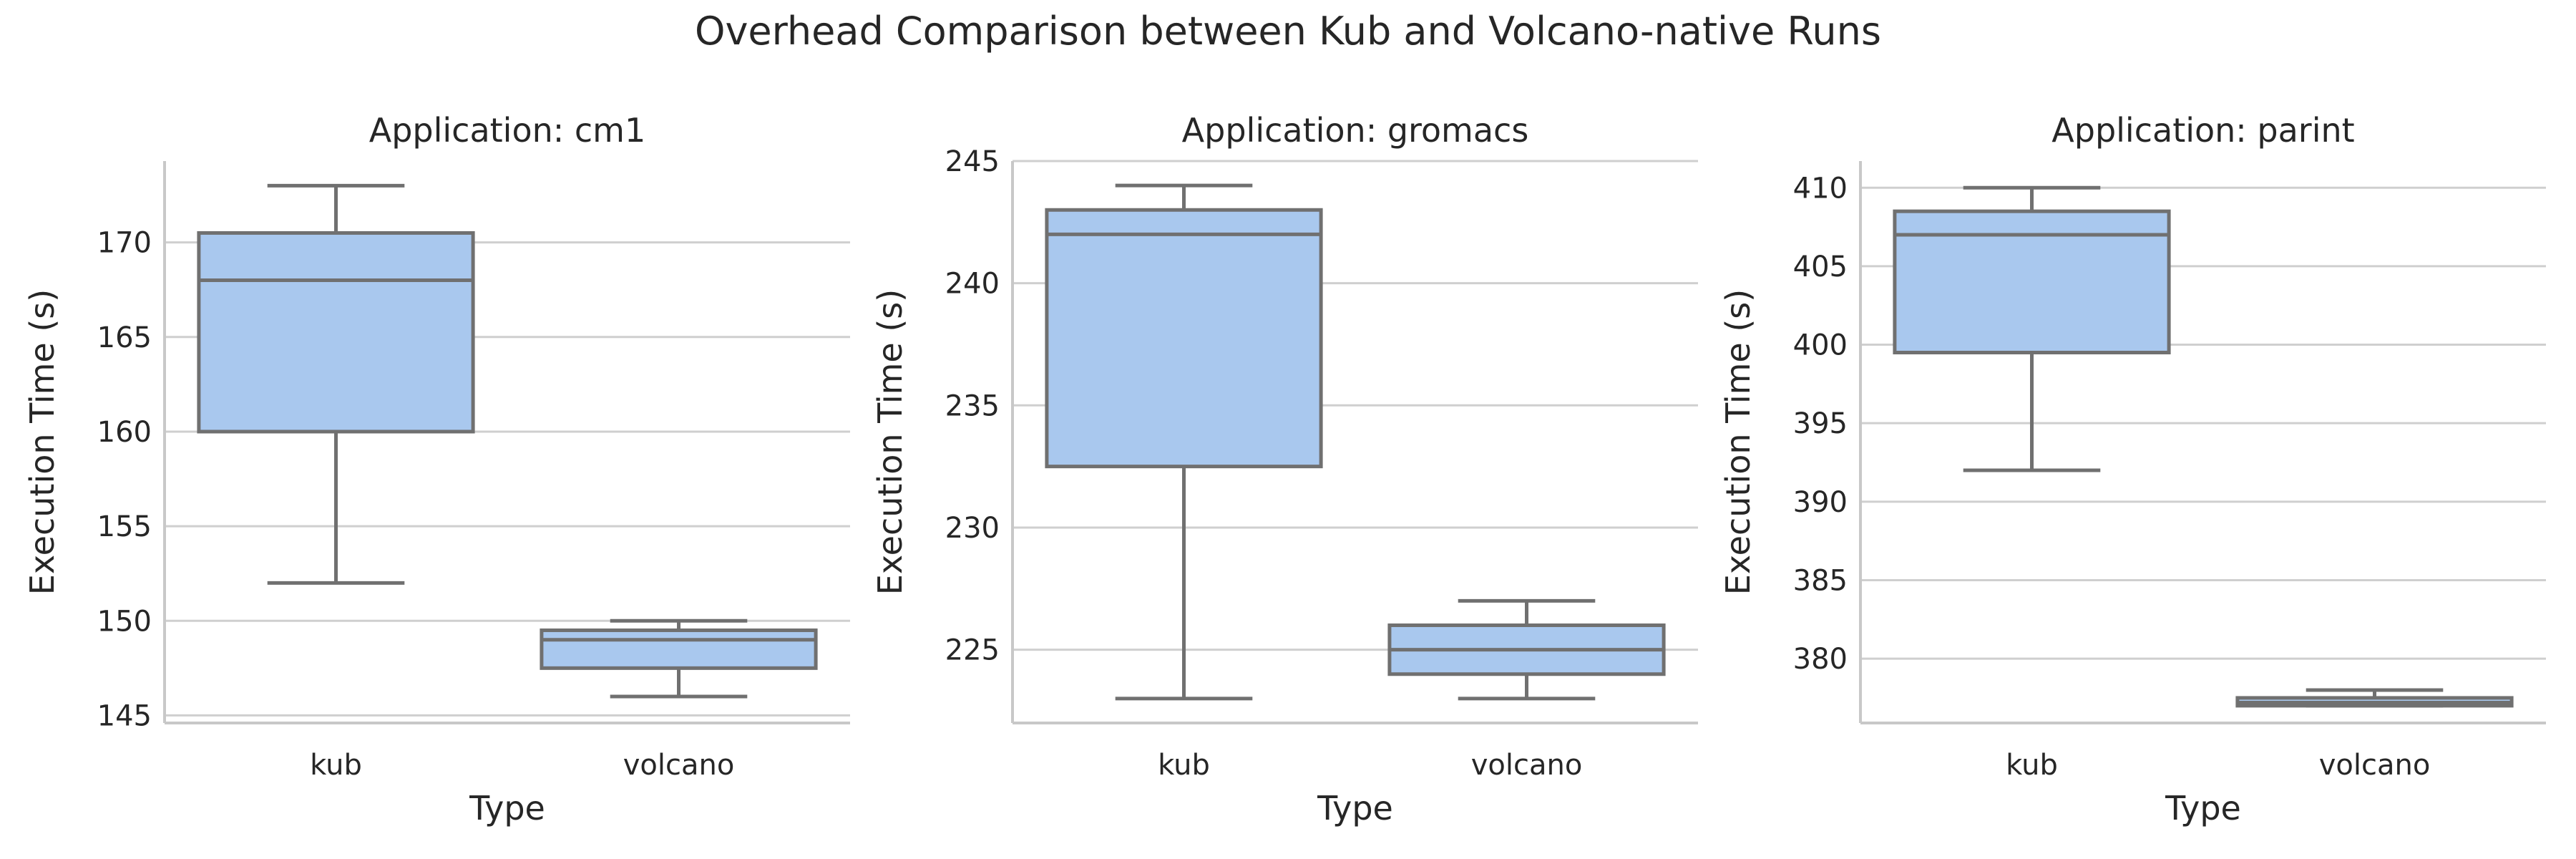 This screenshot has width=2576, height=859. I want to click on y-tick-label: 400, so click(1820, 345).